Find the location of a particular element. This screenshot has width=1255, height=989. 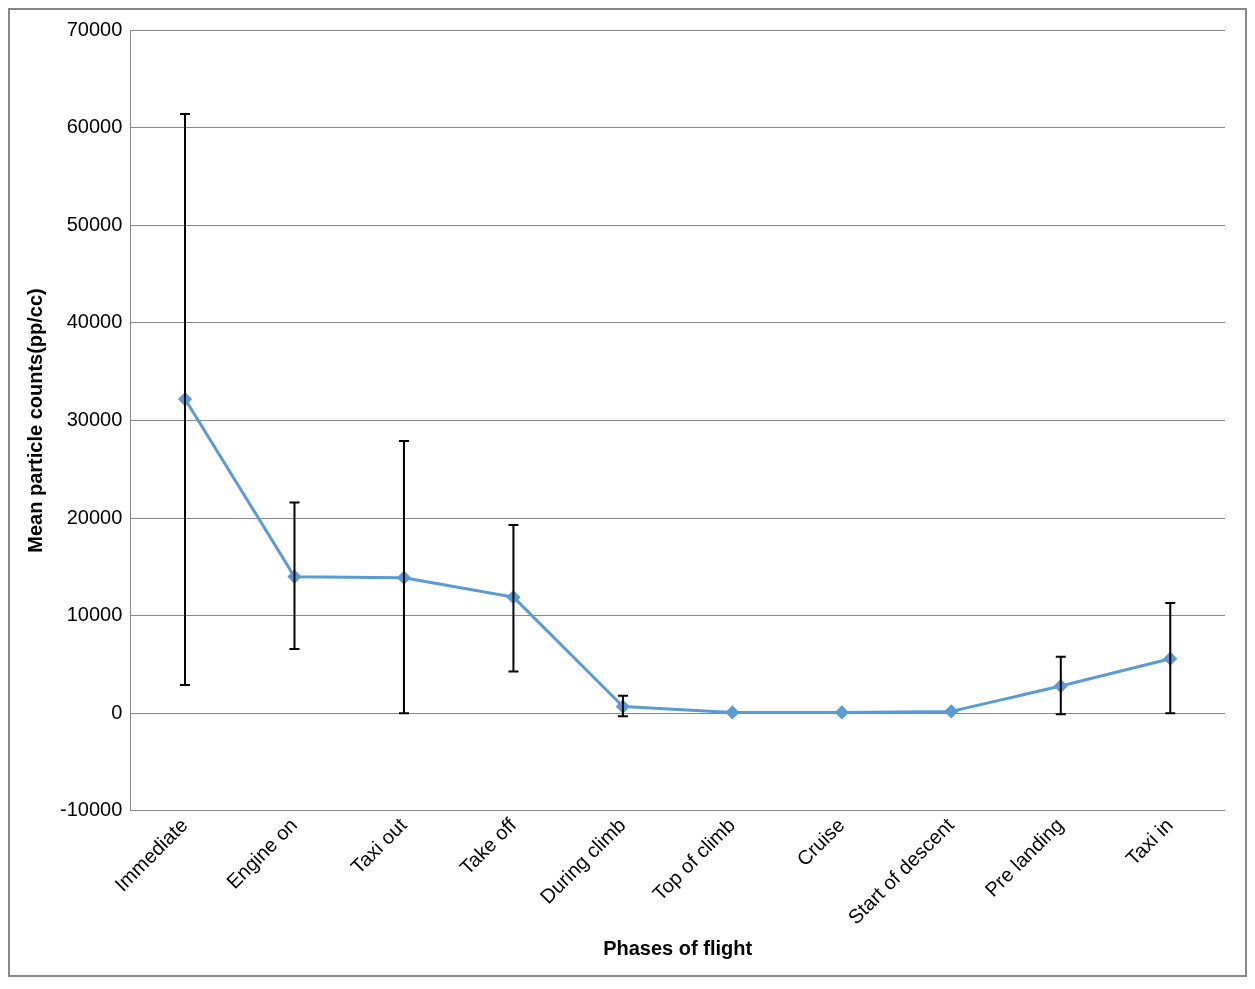

y-tick-label: -10000 is located at coordinates (91, 809).